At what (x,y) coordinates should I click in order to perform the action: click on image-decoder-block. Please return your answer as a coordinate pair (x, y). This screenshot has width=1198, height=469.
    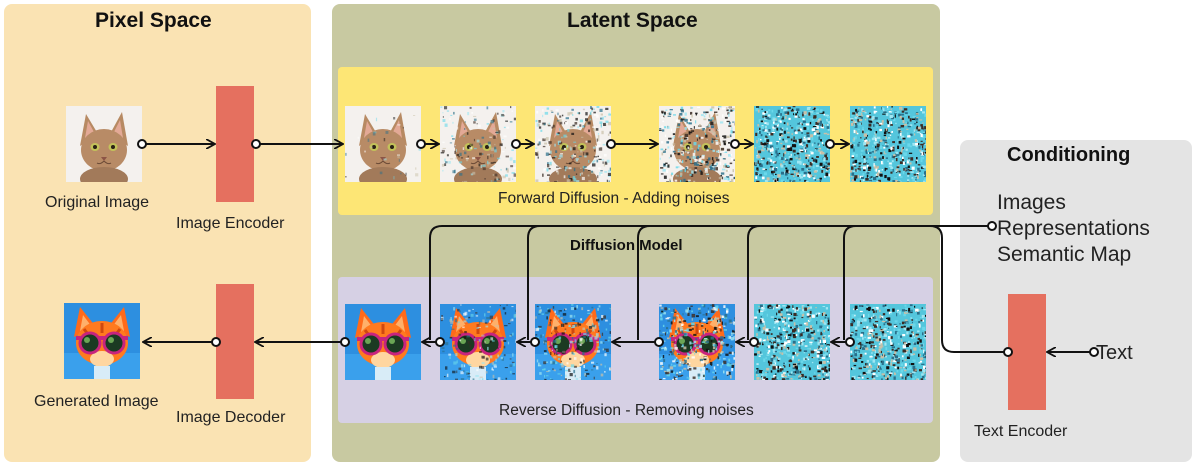
    Looking at the image, I should click on (235, 341).